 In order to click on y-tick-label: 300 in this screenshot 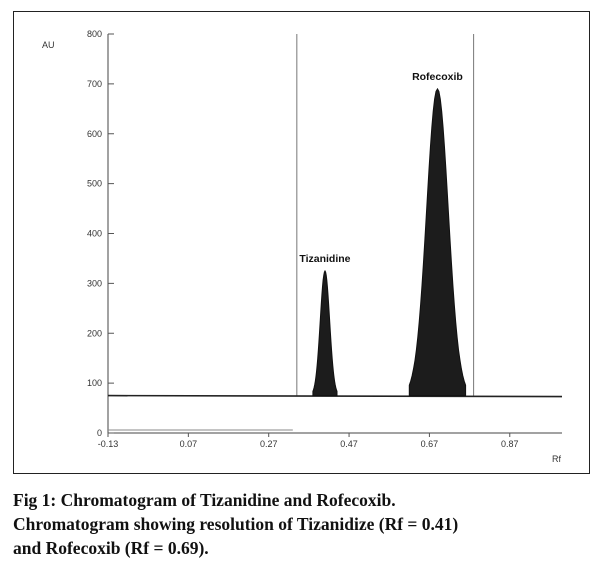, I will do `click(94, 283)`.